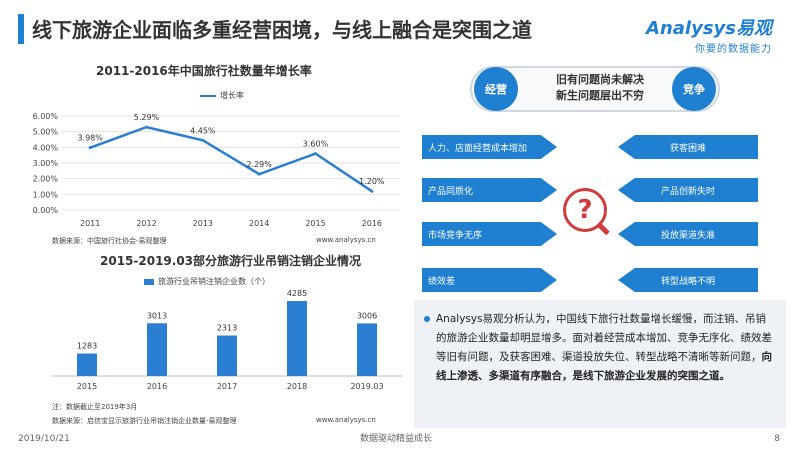  What do you see at coordinates (95, 407) in the screenshot?
I see `bar-chart-note: 注：数据截止至2019年3月` at bounding box center [95, 407].